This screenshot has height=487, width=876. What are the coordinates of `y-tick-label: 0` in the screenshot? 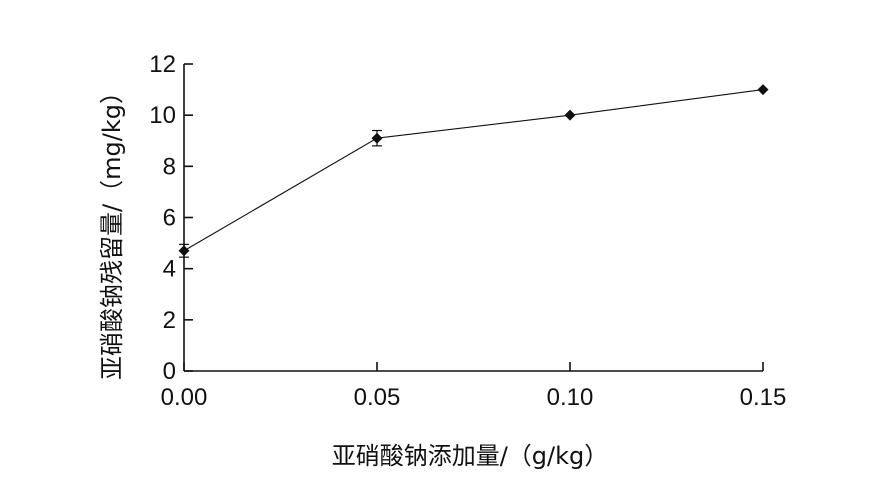 It's located at (169, 371).